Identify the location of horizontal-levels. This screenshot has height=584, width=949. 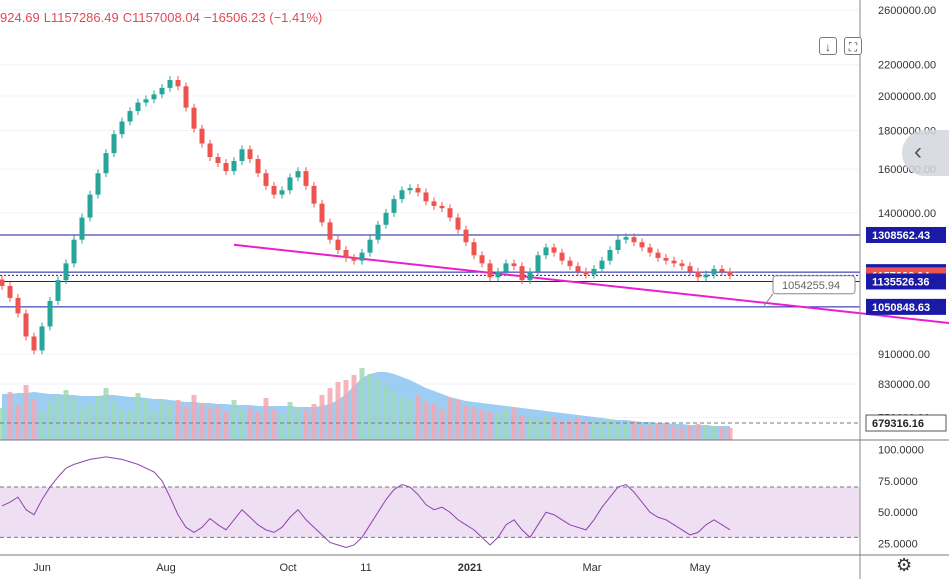
(430, 271).